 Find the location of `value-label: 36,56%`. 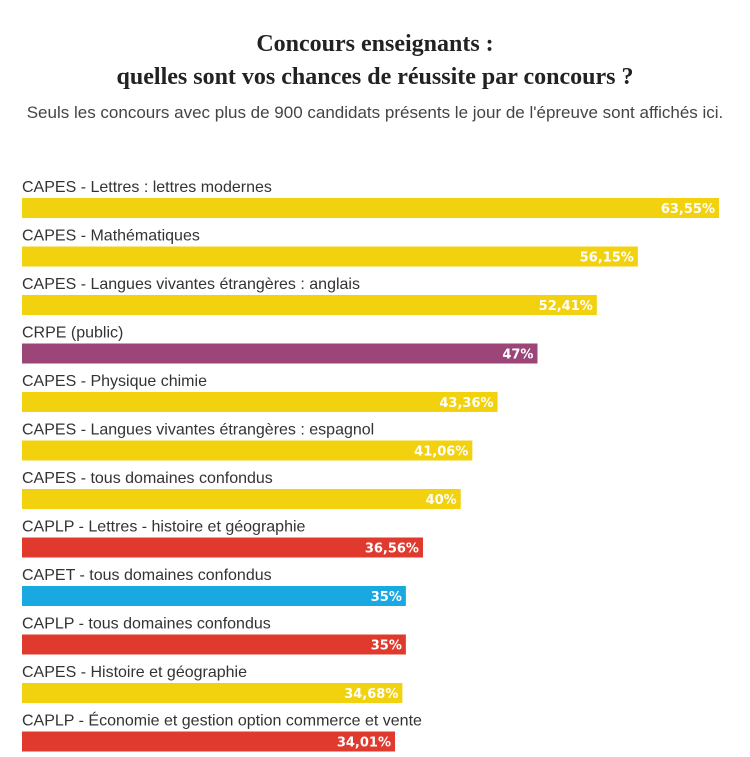

value-label: 36,56% is located at coordinates (392, 549).